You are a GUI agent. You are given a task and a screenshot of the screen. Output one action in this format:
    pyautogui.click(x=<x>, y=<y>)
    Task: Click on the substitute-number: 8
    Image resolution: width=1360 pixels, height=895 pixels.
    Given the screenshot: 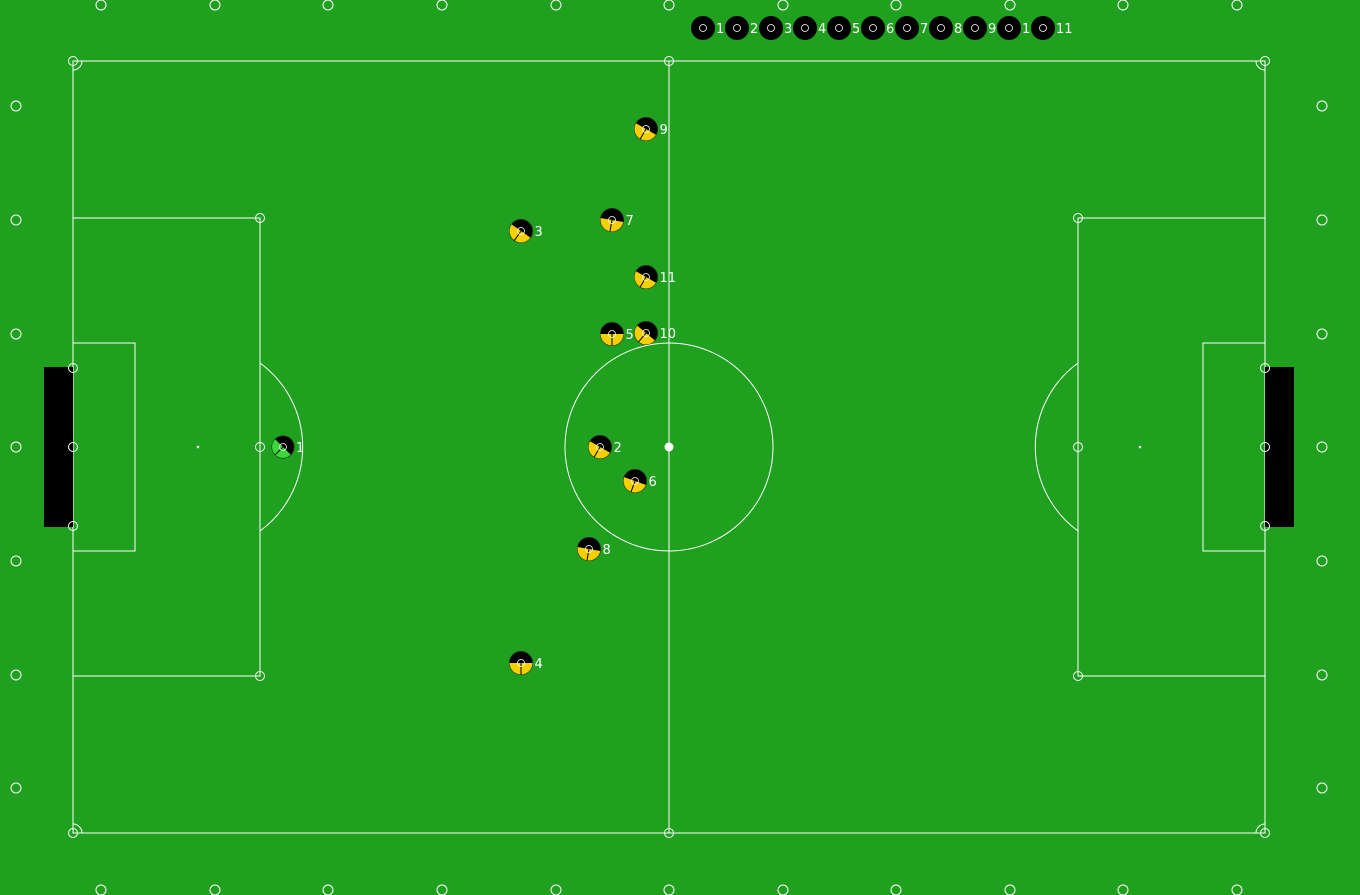 What is the action you would take?
    pyautogui.click(x=958, y=29)
    